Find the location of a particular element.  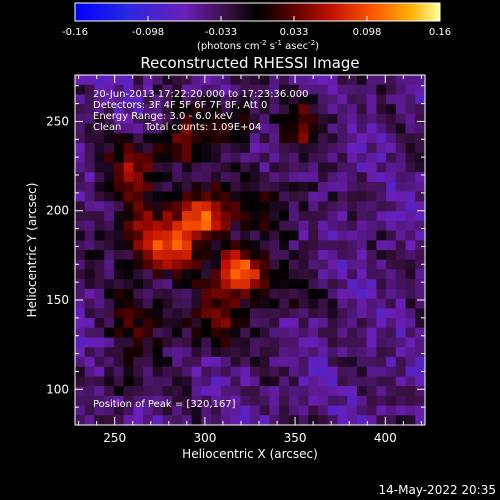

colorbar-unit-label: (photons cm-2 s-1 asec-2) is located at coordinates (258, 45).